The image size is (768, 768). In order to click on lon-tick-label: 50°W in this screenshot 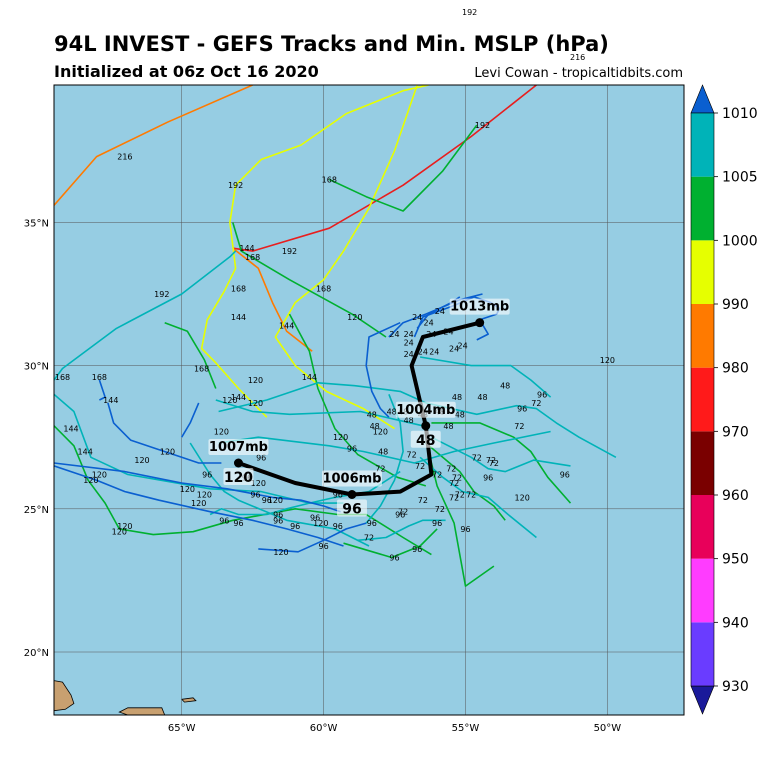, I will do `click(608, 728)`.